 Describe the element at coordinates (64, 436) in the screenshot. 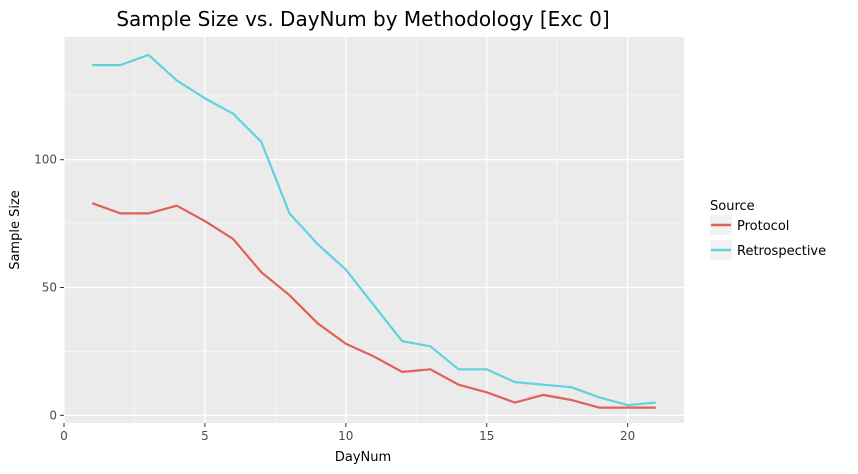

I see `x-tick-label: 0` at that location.